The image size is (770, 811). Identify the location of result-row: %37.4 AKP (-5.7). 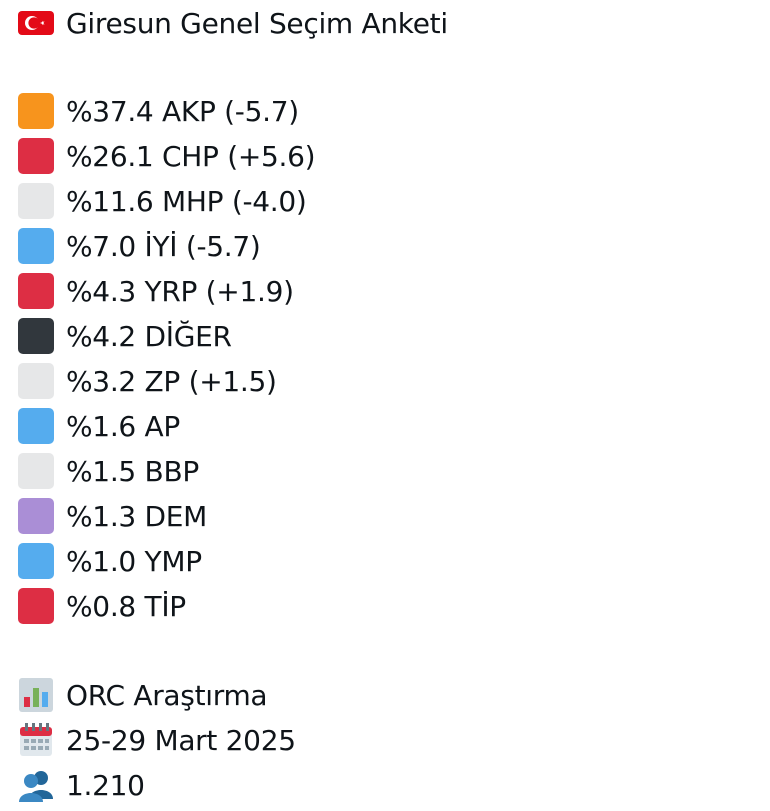
(158, 111).